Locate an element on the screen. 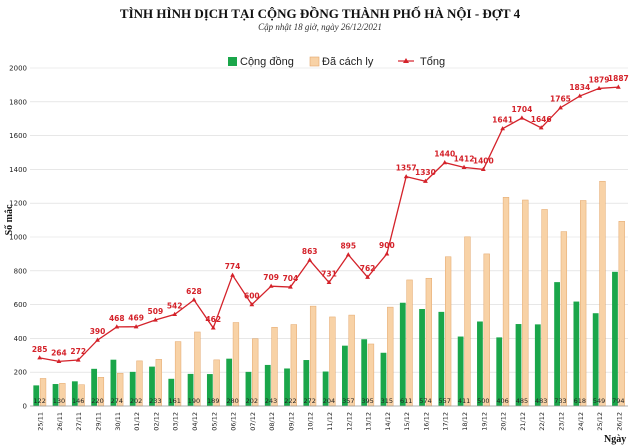  total-value-label: 272 is located at coordinates (78, 351).